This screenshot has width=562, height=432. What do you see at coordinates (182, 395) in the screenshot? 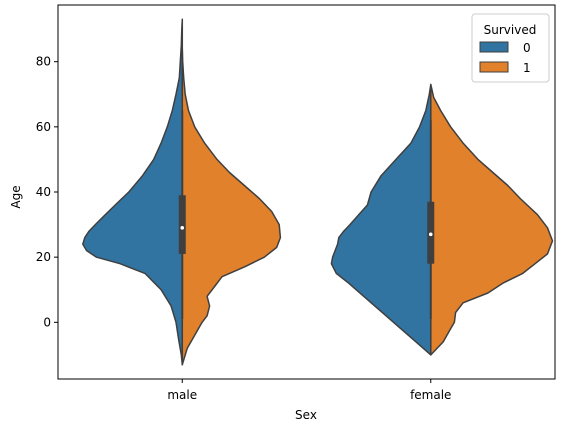
I see `x-tick-label-male: male` at bounding box center [182, 395].